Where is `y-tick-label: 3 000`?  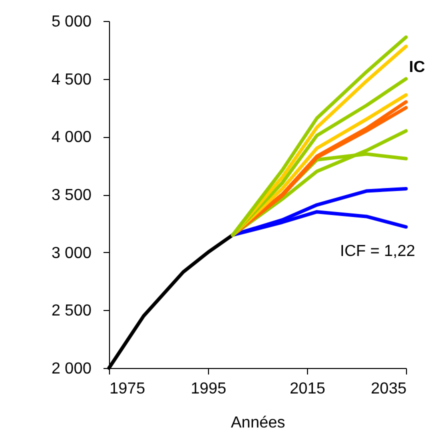
y-tick-label: 3 000 is located at coordinates (71, 253).